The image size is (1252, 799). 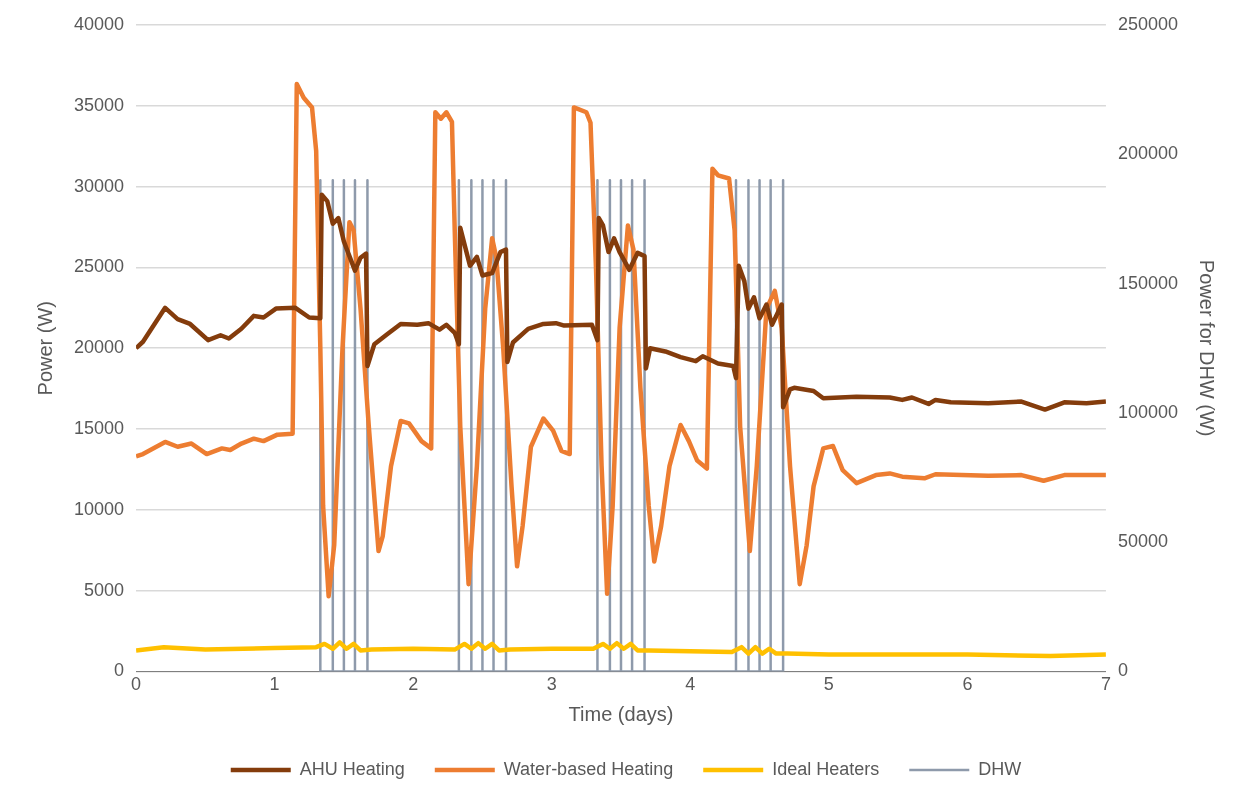 I want to click on y-tick-label: 30000, so click(x=99, y=185).